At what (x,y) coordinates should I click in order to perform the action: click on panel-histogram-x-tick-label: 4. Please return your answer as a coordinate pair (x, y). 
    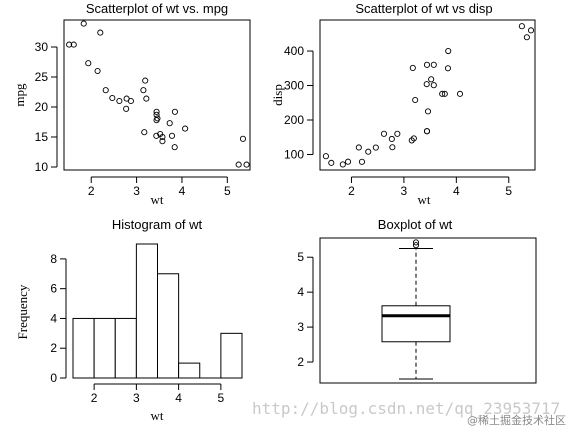
    Looking at the image, I should click on (178, 398).